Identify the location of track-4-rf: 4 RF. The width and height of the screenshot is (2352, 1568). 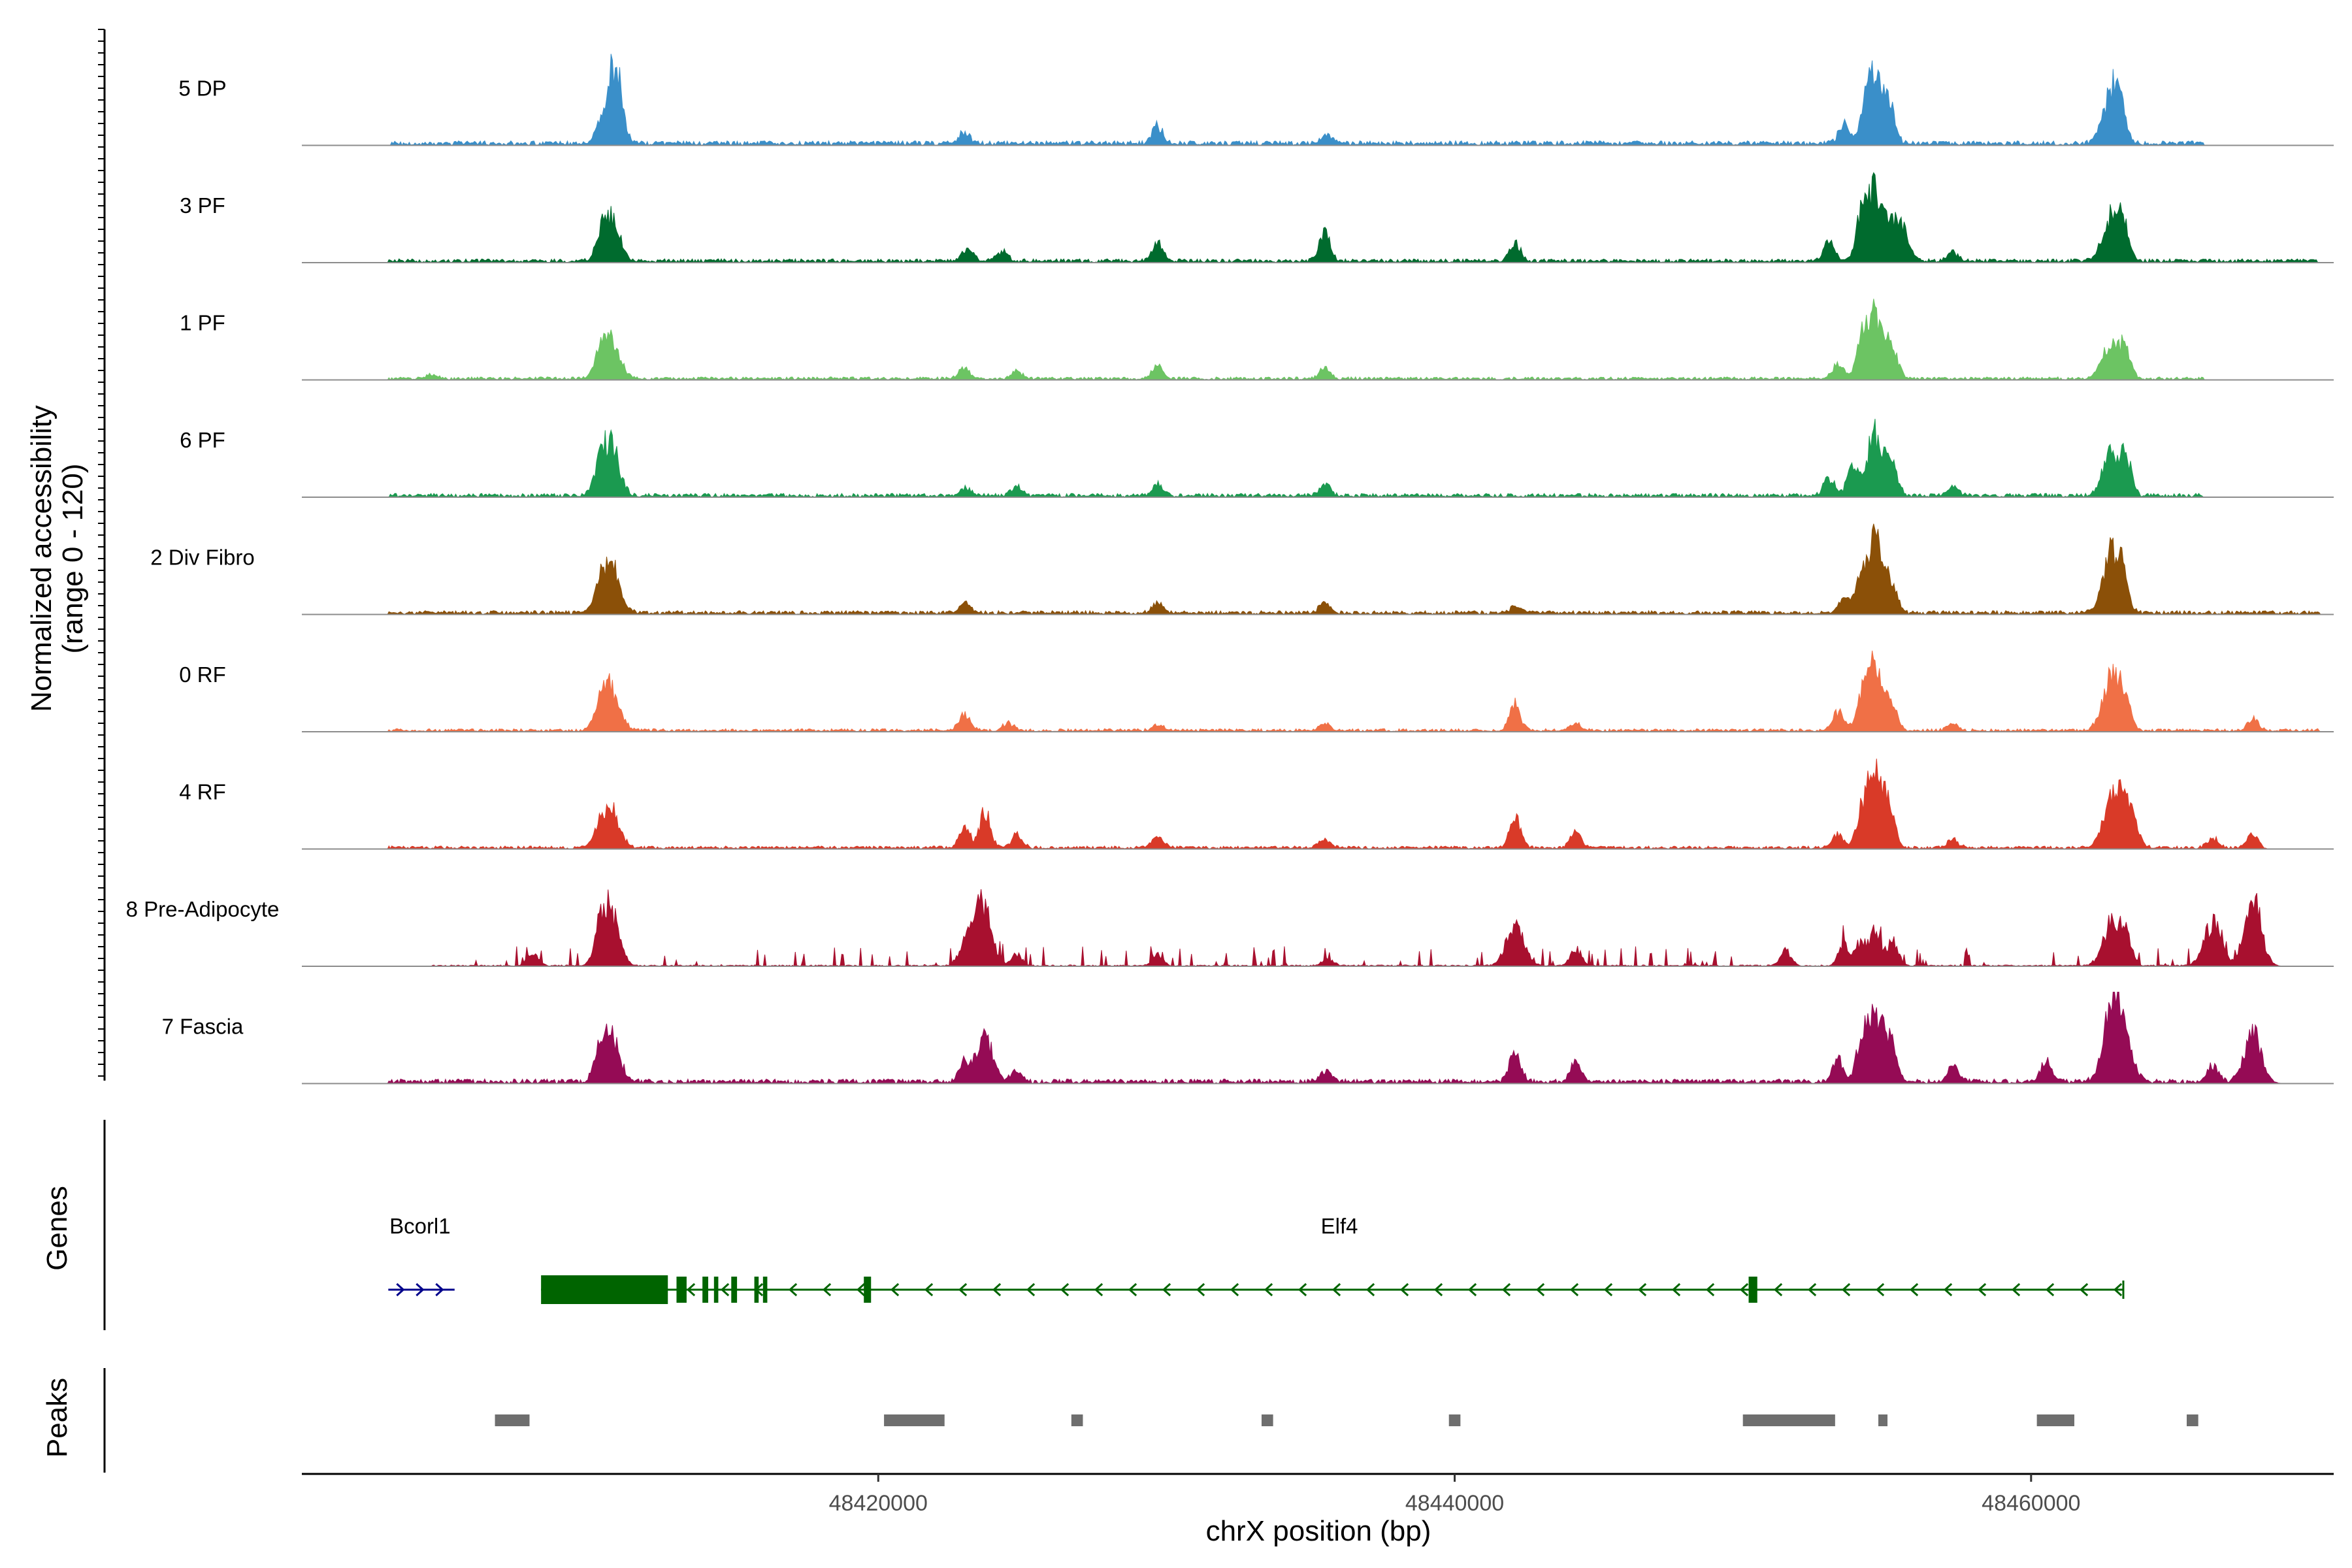
(1256, 804).